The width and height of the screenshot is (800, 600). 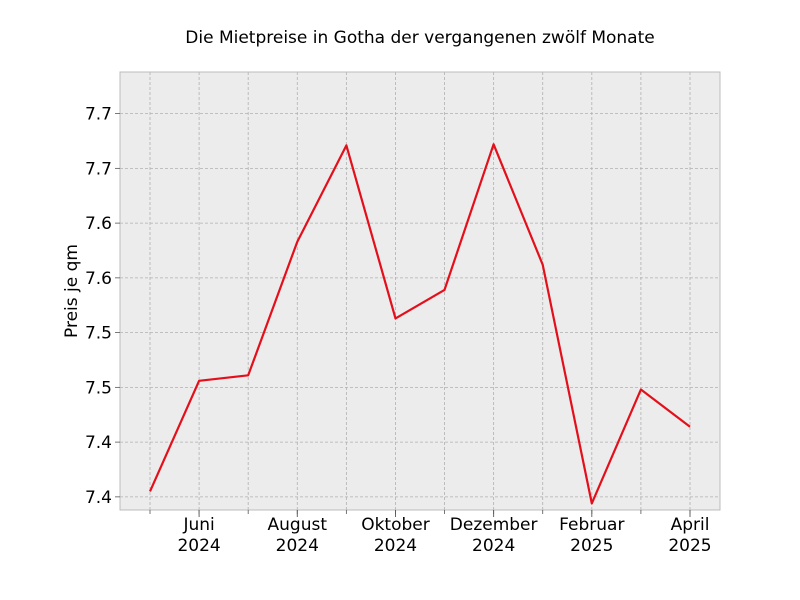 What do you see at coordinates (494, 525) in the screenshot?
I see `x-tick-label-month: Dezember` at bounding box center [494, 525].